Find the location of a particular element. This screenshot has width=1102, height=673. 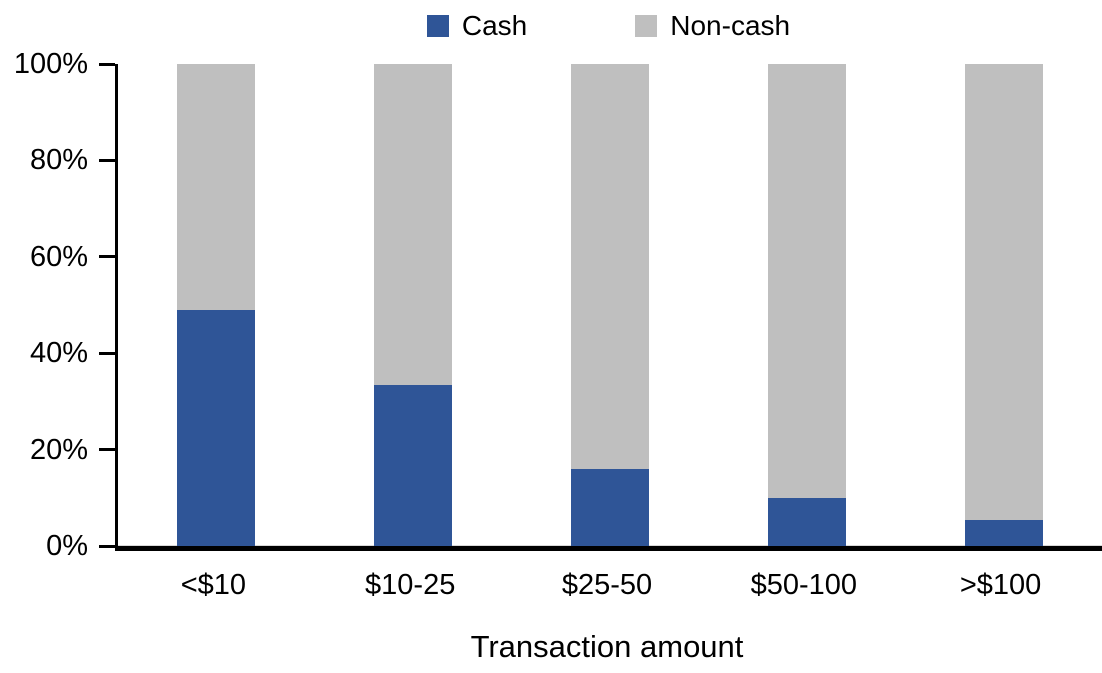

x-tick-label: $50-100 is located at coordinates (804, 585).